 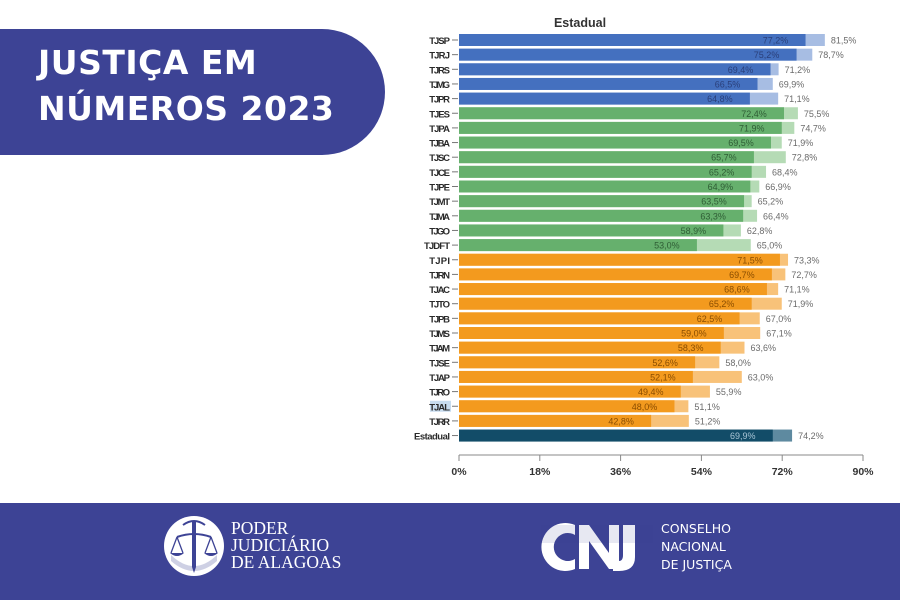 What do you see at coordinates (439, 56) in the screenshot?
I see `category-label-tjrj: TJRJ` at bounding box center [439, 56].